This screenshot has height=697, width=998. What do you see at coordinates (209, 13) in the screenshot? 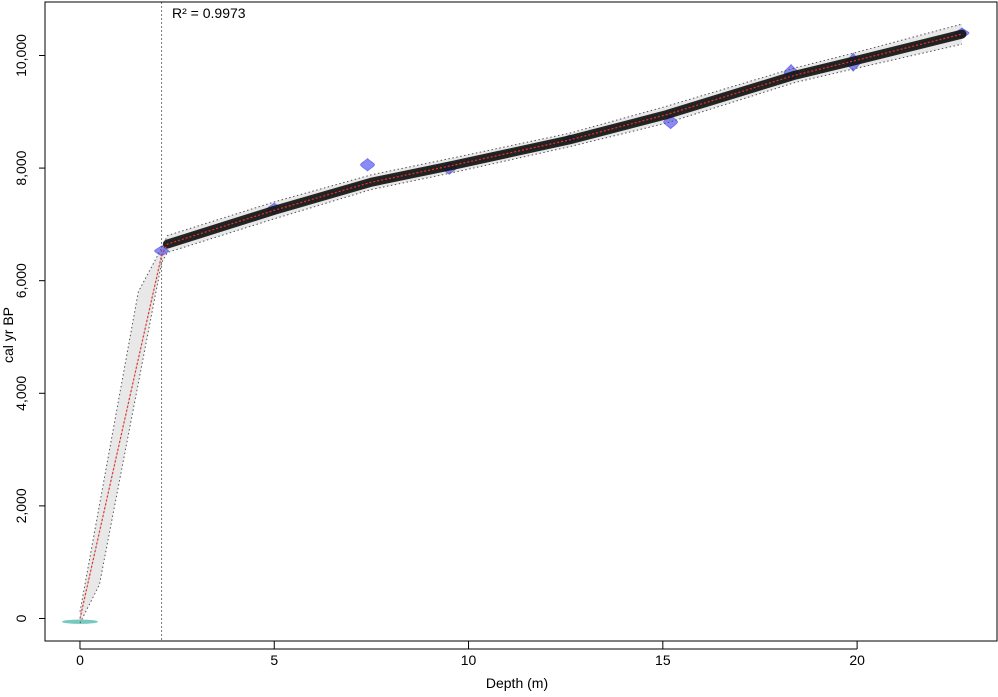
I see `r-squared-annotation: R² = 0.9973` at bounding box center [209, 13].